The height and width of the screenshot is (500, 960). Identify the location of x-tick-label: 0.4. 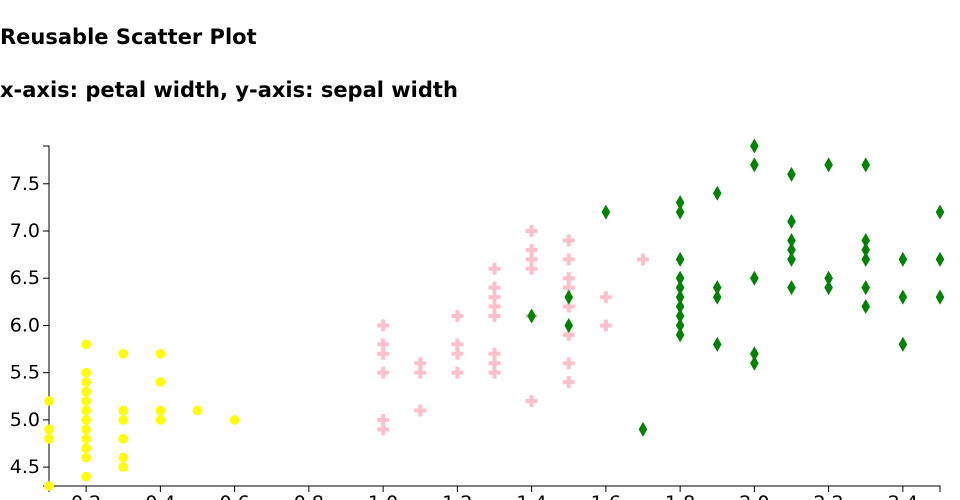
(160, 496).